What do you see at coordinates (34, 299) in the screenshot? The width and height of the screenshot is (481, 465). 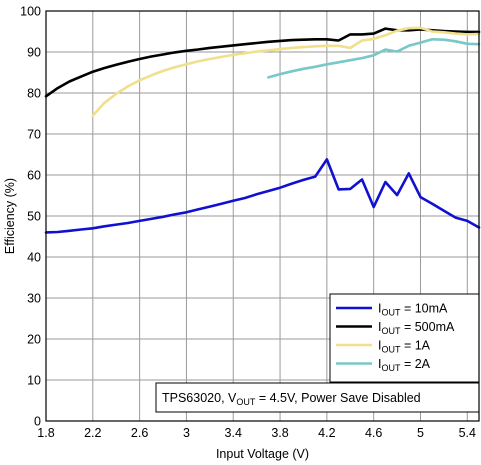 I see `y-tick-label: 30` at bounding box center [34, 299].